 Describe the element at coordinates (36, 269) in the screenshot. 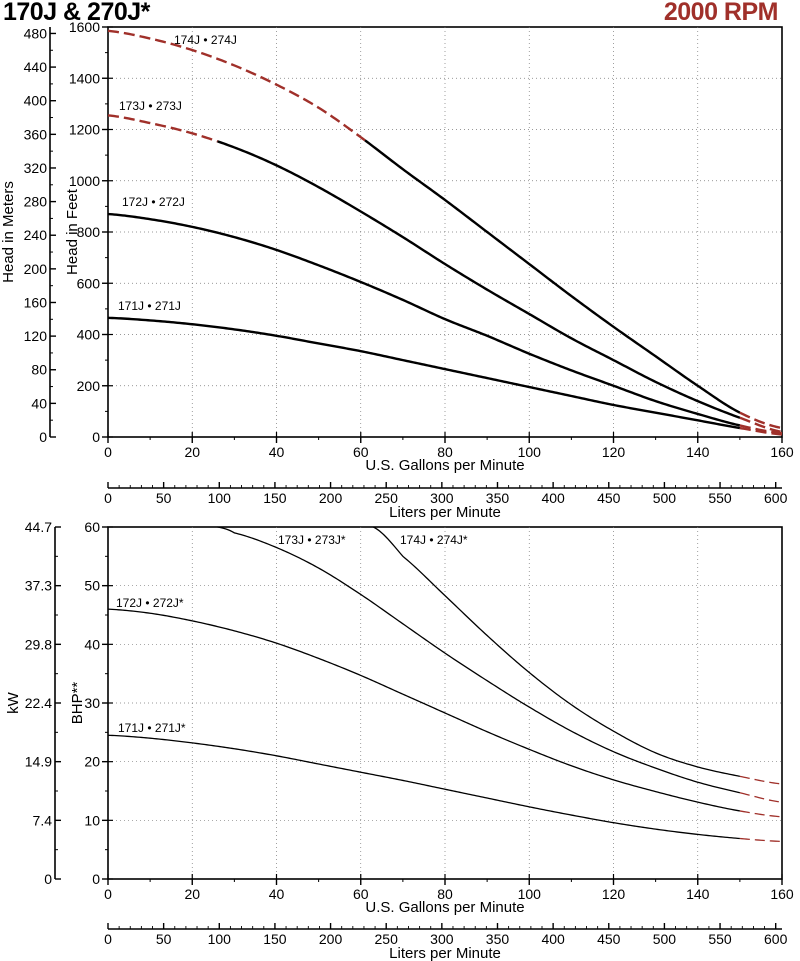

I see `y2-tick-label: 200` at that location.